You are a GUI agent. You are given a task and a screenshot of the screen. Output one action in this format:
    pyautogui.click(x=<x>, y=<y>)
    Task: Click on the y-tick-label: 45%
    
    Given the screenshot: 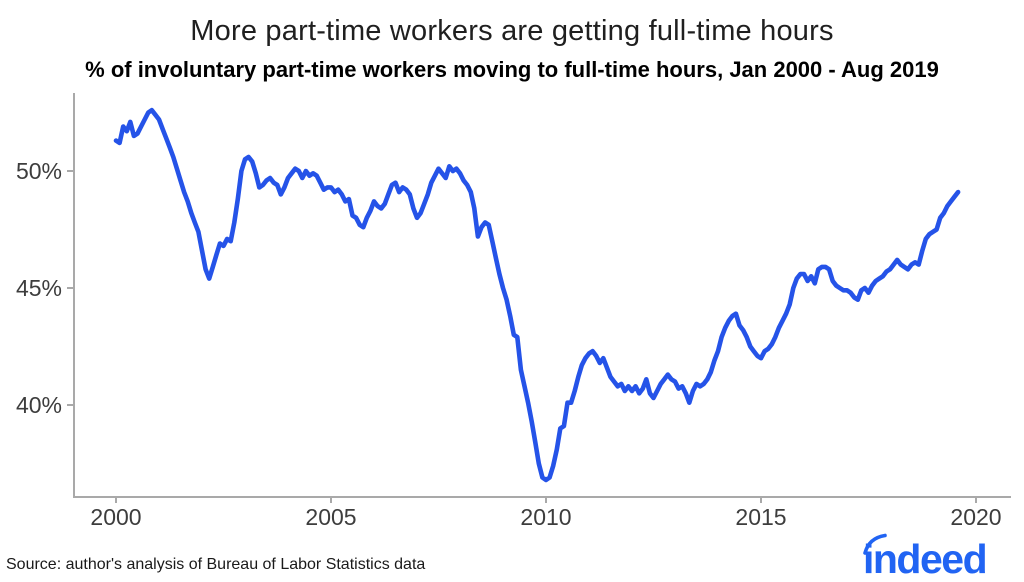 What is the action you would take?
    pyautogui.click(x=39, y=288)
    